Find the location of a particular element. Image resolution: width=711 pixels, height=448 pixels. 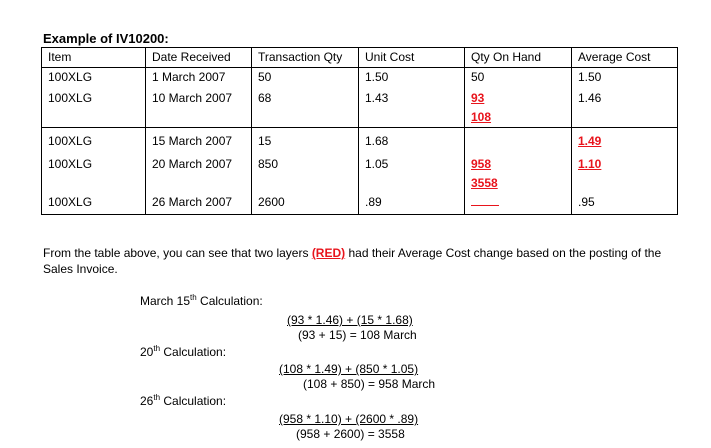

cell-date: 26 March 2007 is located at coordinates (198, 203).